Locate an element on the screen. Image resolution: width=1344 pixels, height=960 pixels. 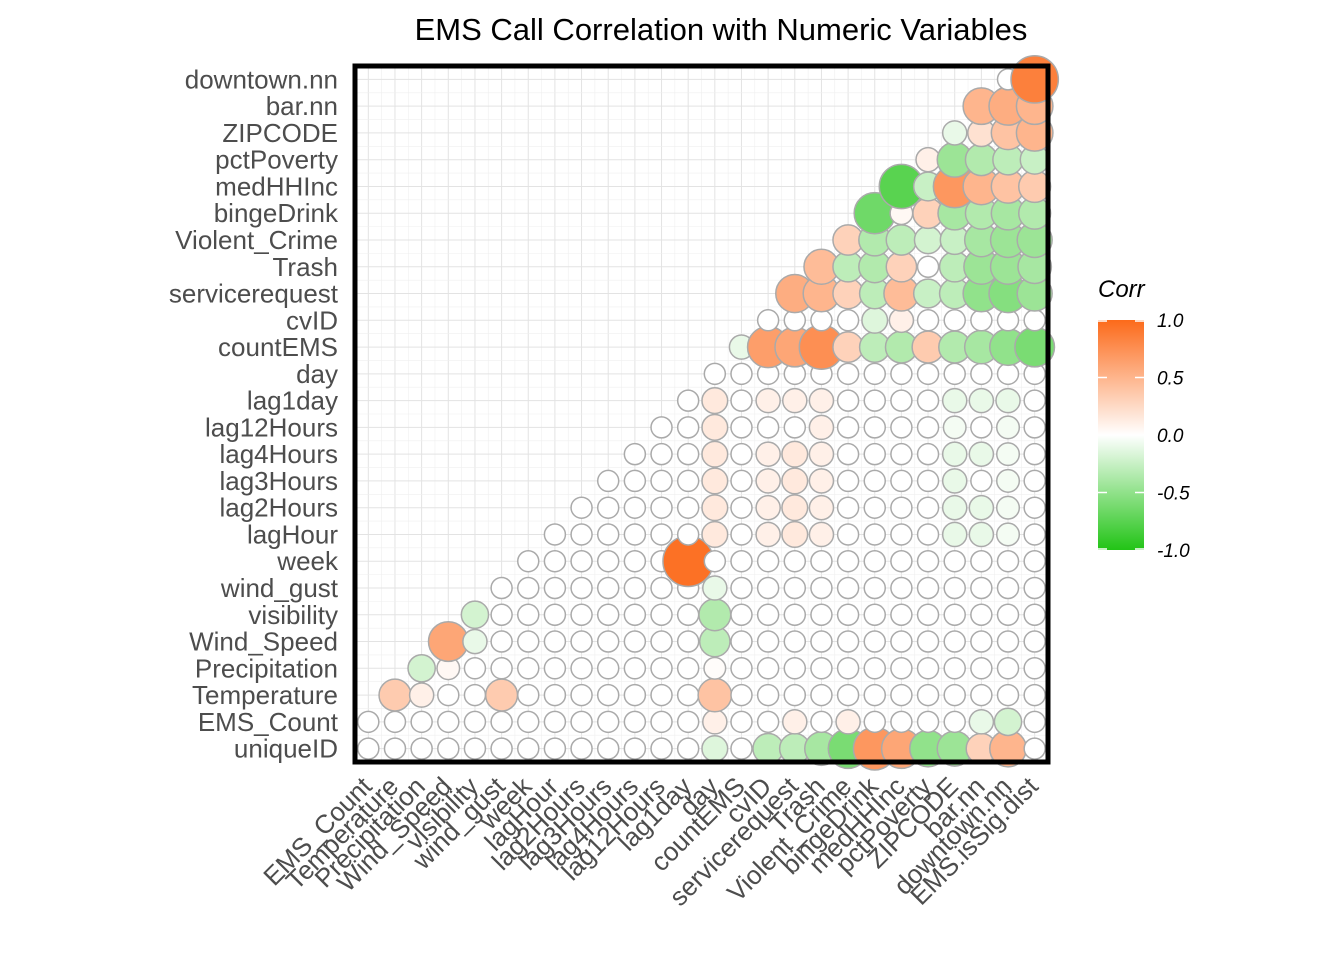
y-tick-label: EMS_Count is located at coordinates (268, 722).